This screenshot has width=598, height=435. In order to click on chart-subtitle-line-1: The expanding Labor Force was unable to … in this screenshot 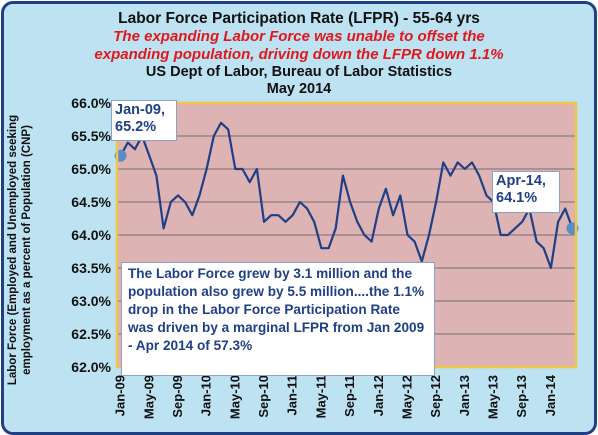, I will do `click(299, 36)`.